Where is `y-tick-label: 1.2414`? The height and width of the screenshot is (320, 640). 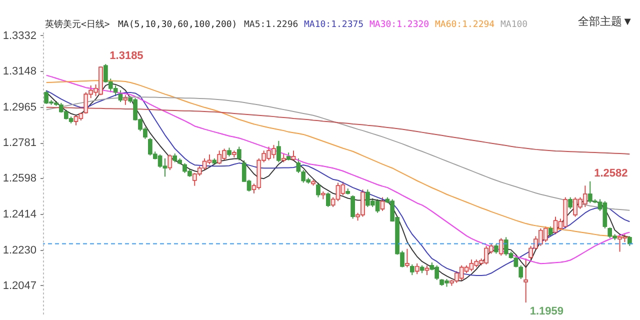 y-tick-label: 1.2414 is located at coordinates (19, 214).